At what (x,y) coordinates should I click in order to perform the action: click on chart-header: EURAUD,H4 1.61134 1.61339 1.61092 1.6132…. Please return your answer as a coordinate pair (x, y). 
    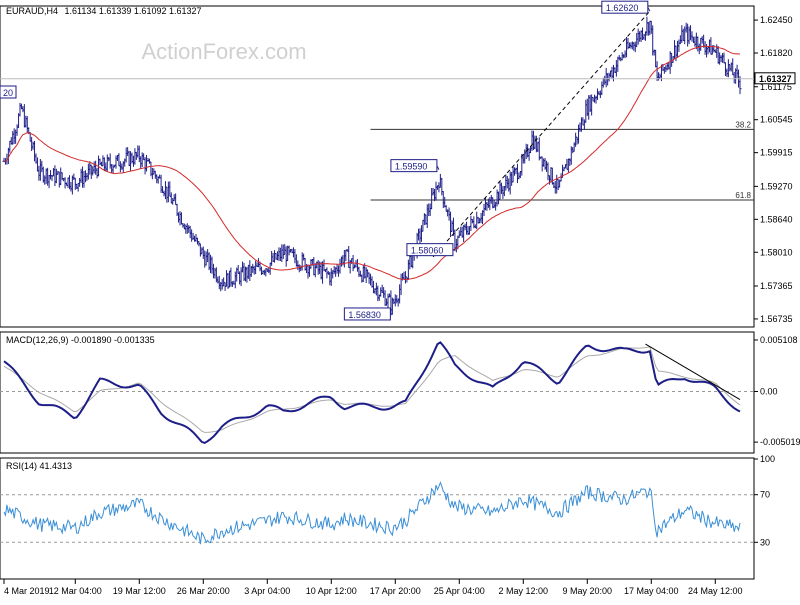
    Looking at the image, I should click on (104, 11).